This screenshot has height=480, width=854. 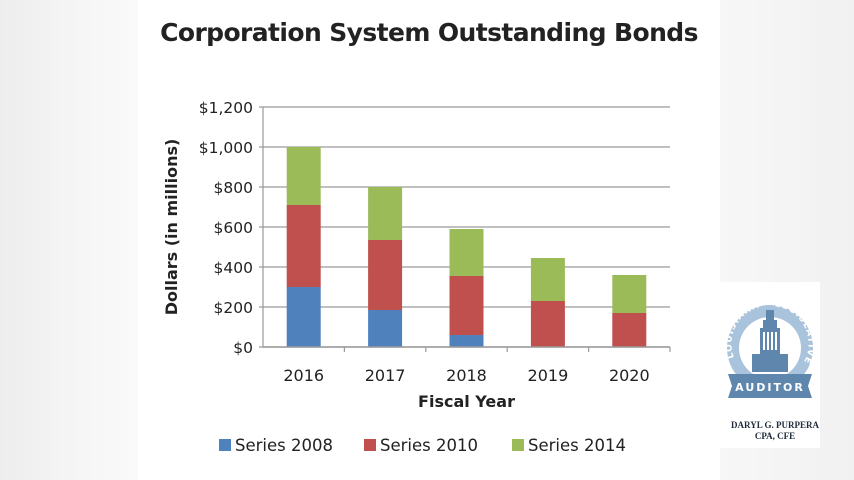 I want to click on x-axis-label: Fiscal Year, so click(x=466, y=401).